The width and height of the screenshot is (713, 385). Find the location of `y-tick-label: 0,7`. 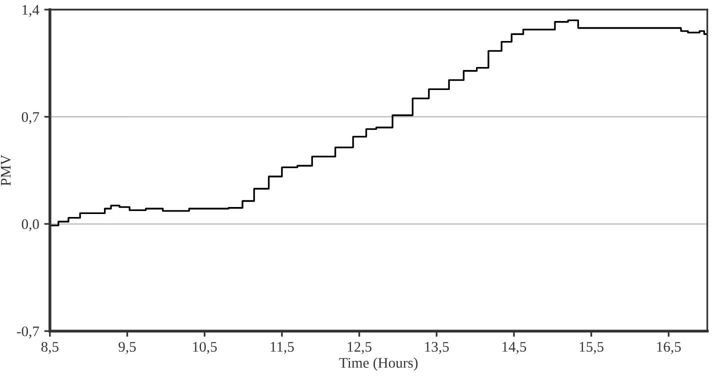

y-tick-label: 0,7 is located at coordinates (31, 118).